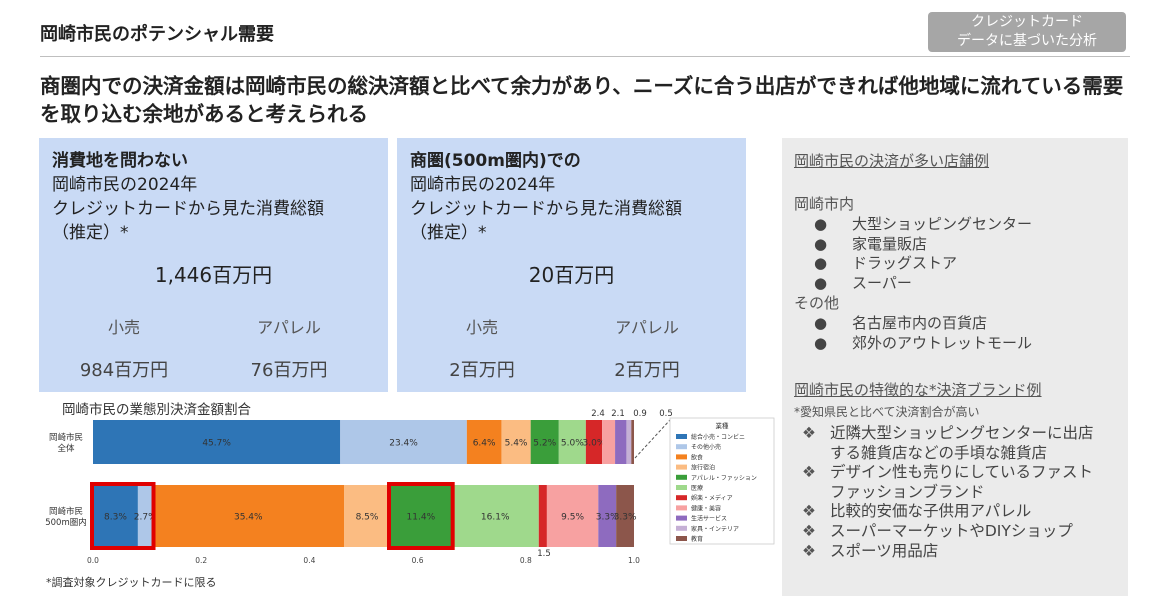 The width and height of the screenshot is (1165, 604). I want to click on data-label: 5.4%, so click(516, 444).